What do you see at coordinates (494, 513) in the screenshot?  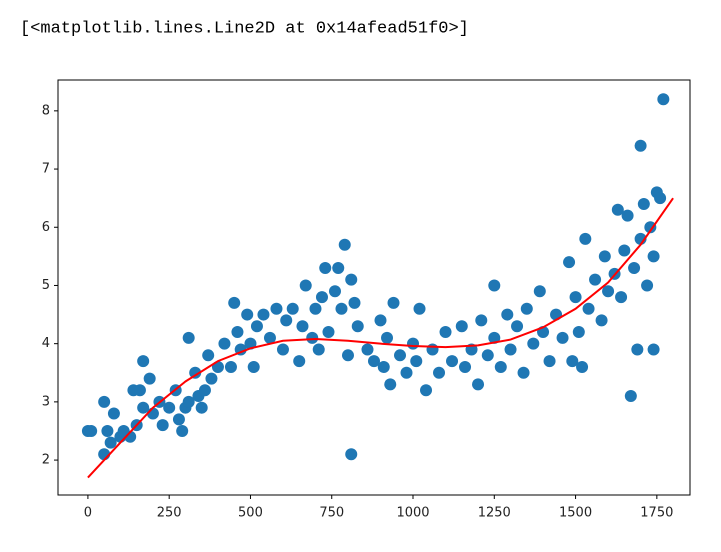 I see `x-tick-label: 1250` at bounding box center [494, 513].